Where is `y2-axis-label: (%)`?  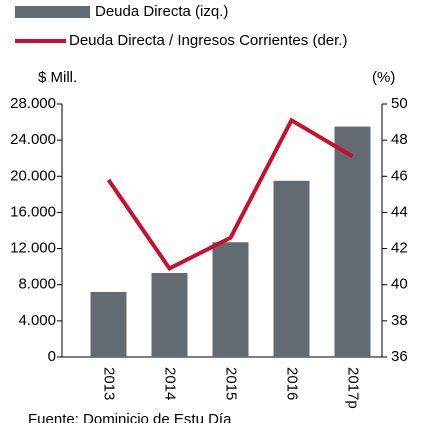 y2-axis-label: (%) is located at coordinates (383, 77).